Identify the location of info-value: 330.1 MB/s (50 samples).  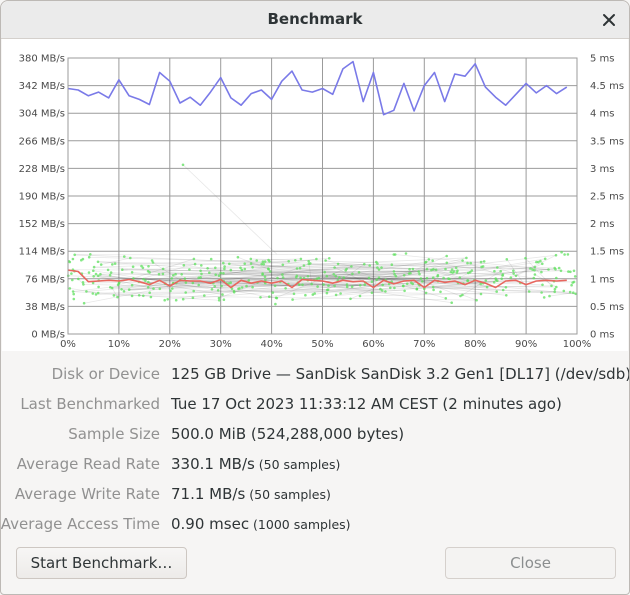
(255, 464).